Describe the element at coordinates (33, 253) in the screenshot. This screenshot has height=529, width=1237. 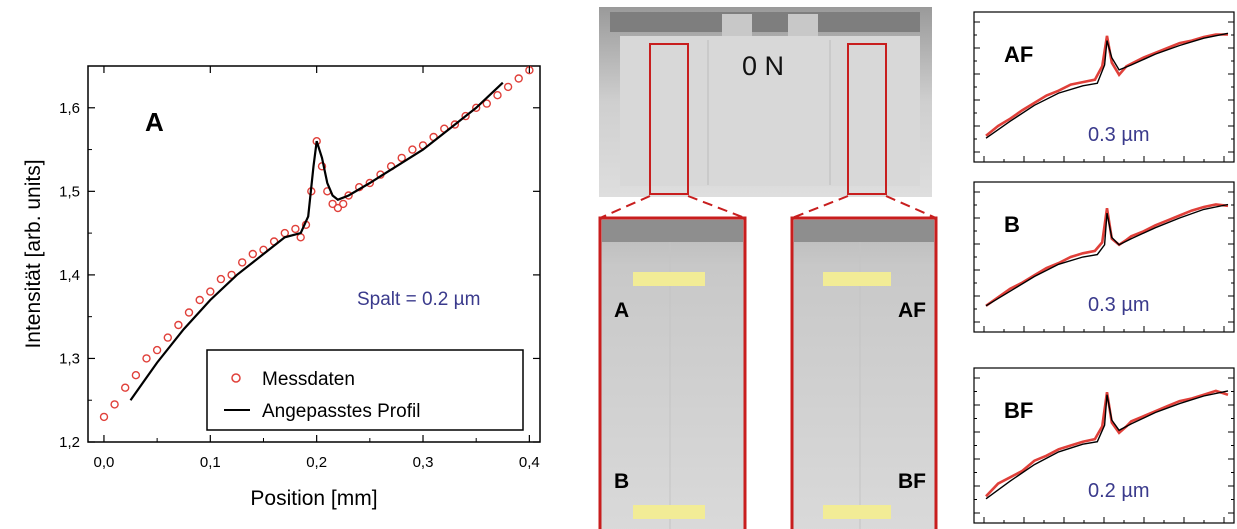
I see `y-axis-label: Intensität [arb. units]` at that location.